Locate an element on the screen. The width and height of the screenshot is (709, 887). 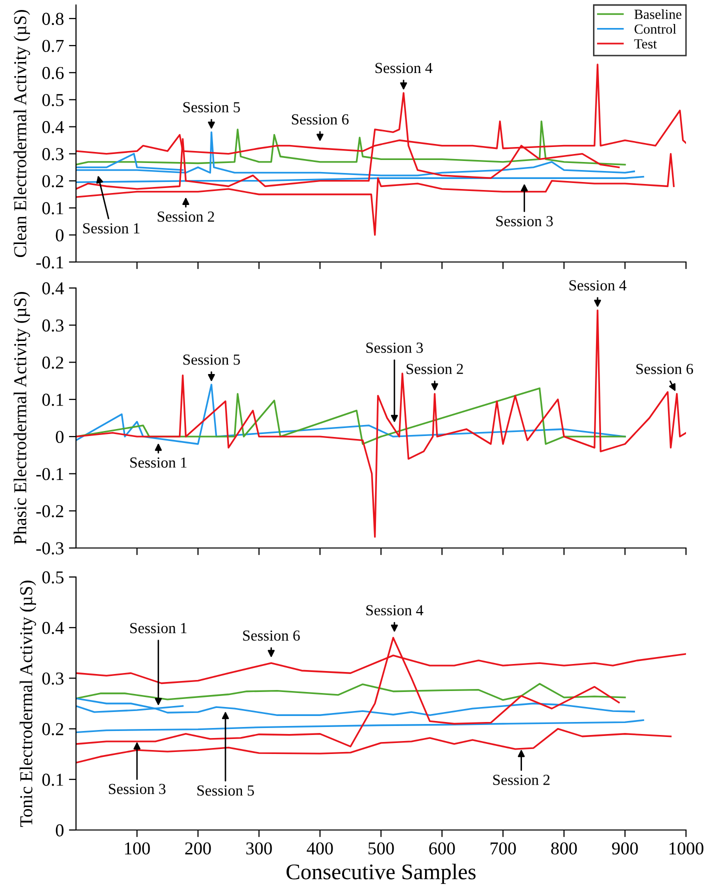
x-tick-label: 300 is located at coordinates (259, 848).